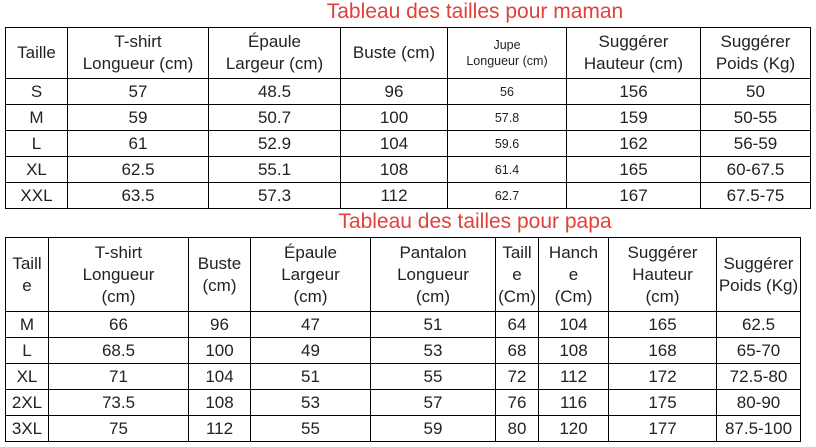 This screenshot has width=816, height=447. What do you see at coordinates (408, 169) in the screenshot?
I see `data-row: XL 62.5 55.1 108 61.4 165 60-67.5` at bounding box center [408, 169].